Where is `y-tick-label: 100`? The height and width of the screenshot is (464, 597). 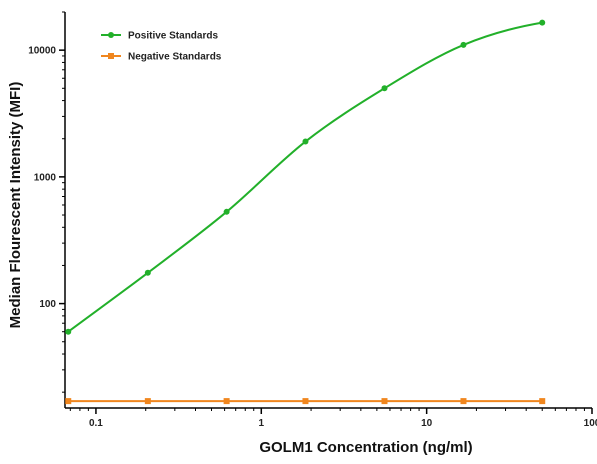 y-tick-label: 100 is located at coordinates (47, 304).